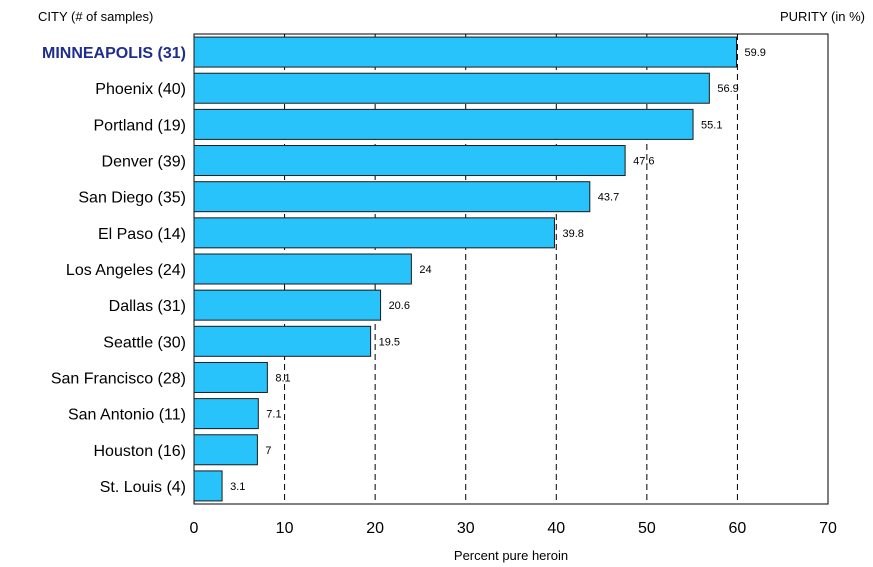 The height and width of the screenshot is (567, 873). I want to click on x-tick-label: 0, so click(194, 528).